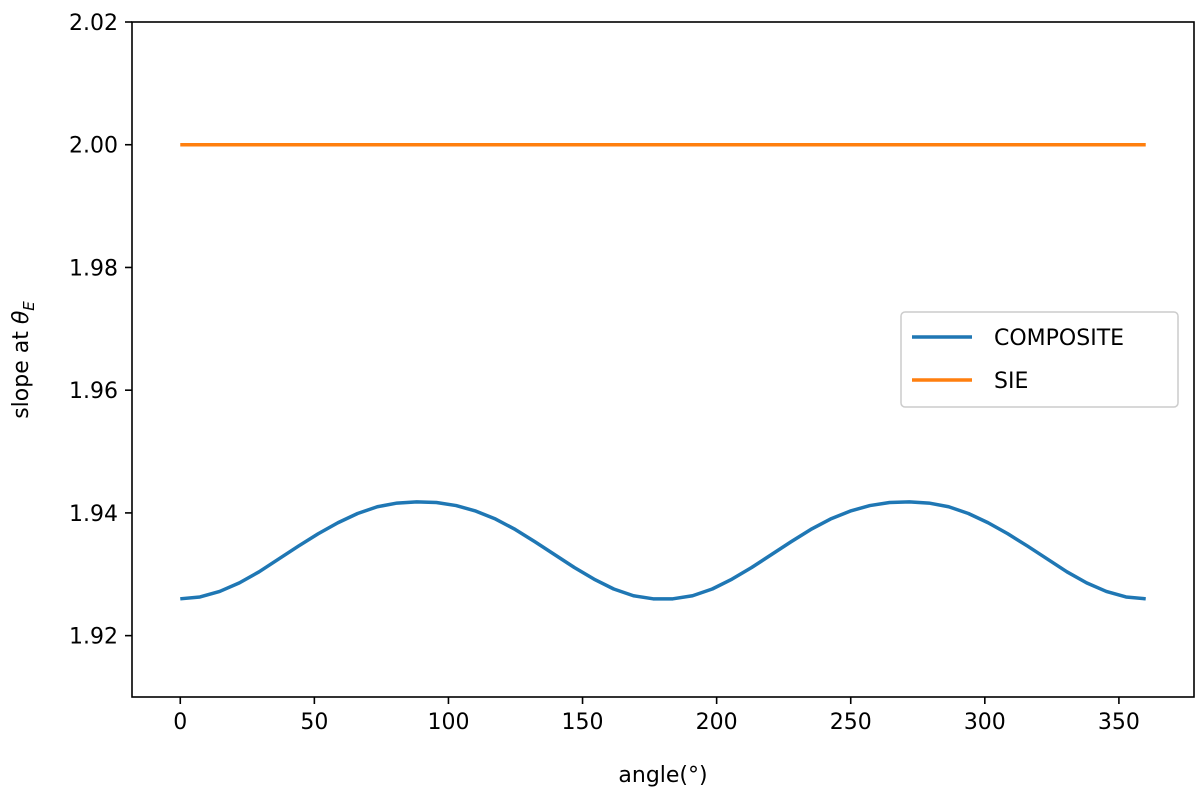 This screenshot has height=792, width=1200. I want to click on legend-label-composite: COMPOSITE, so click(1059, 338).